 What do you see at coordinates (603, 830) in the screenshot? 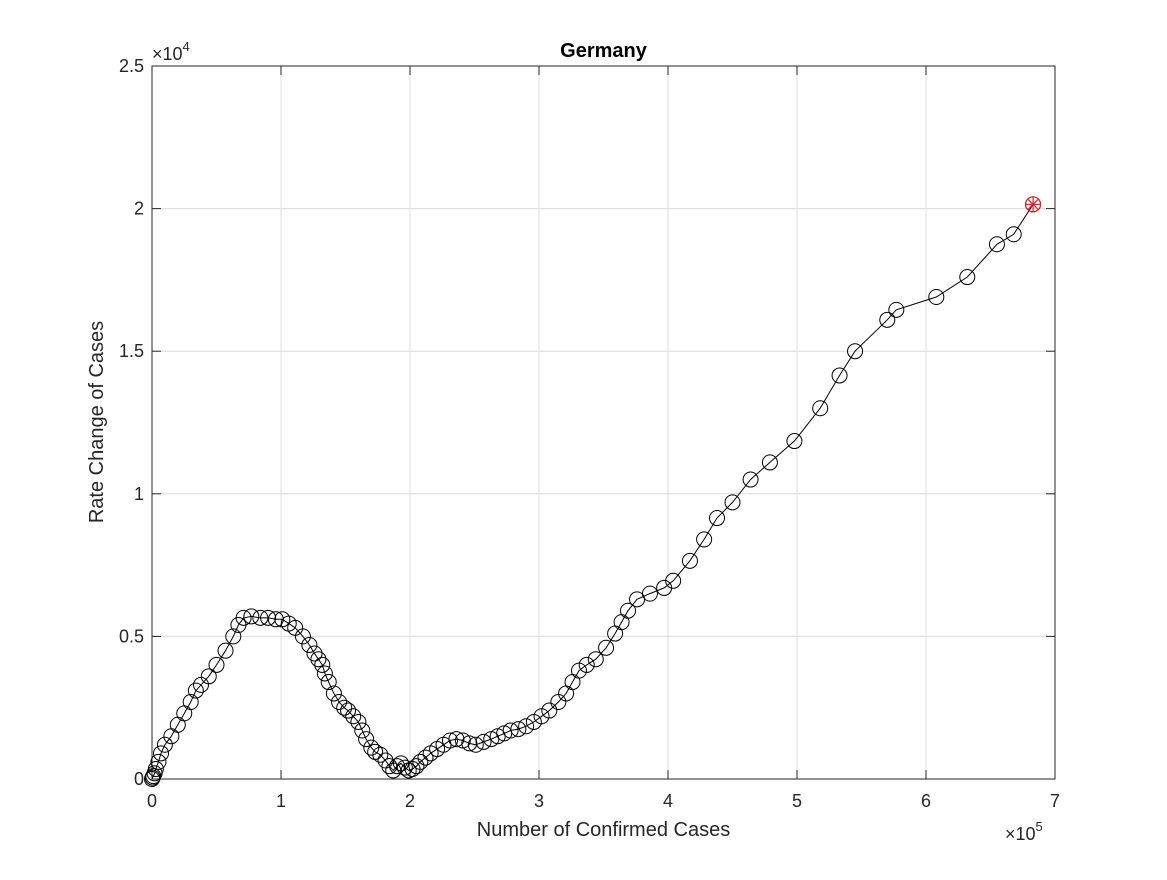
I see `x-axis-label: Number of Confirmed Cases` at bounding box center [603, 830].